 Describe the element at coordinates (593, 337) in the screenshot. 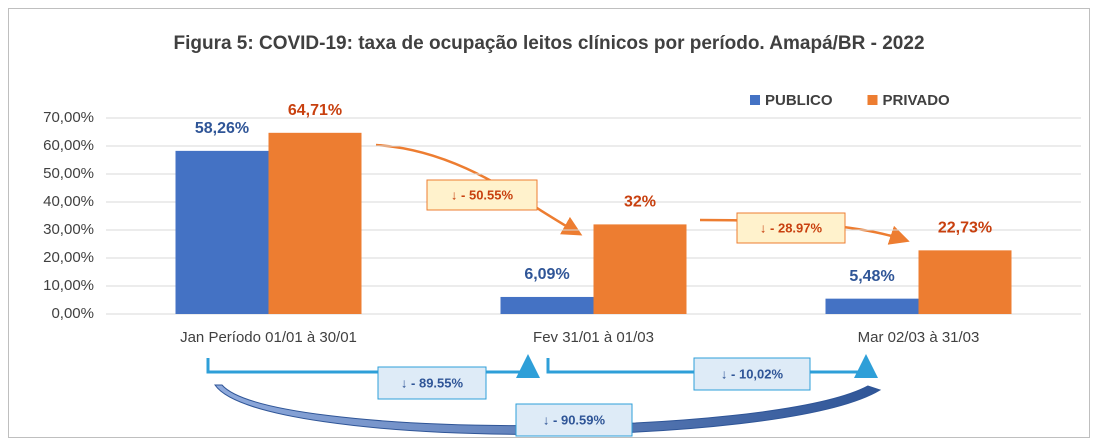

I see `x-tick-label: Fev 31/01 à 01/03` at that location.